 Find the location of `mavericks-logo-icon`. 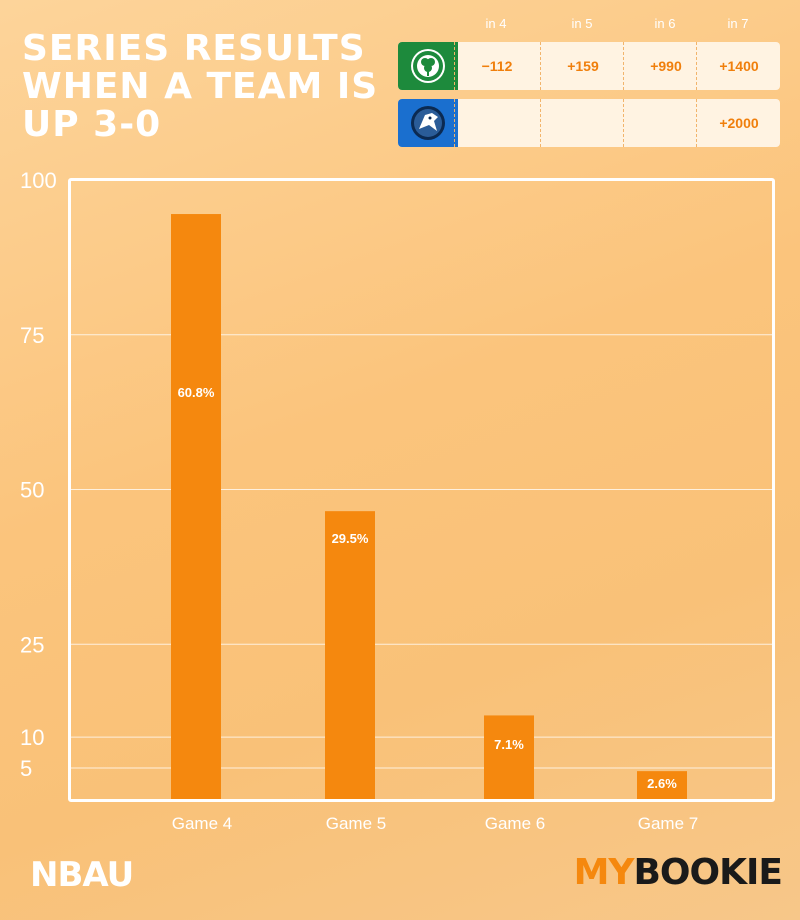

mavericks-logo-icon is located at coordinates (428, 123).